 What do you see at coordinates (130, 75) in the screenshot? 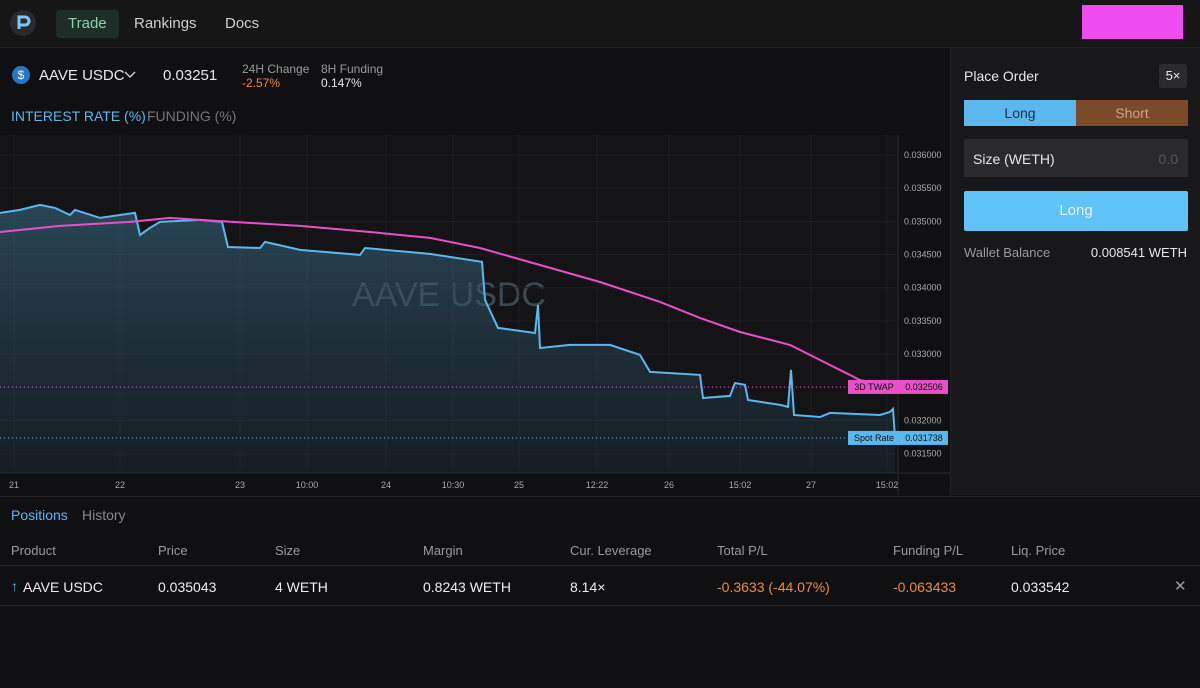
I see `chevron` at bounding box center [130, 75].